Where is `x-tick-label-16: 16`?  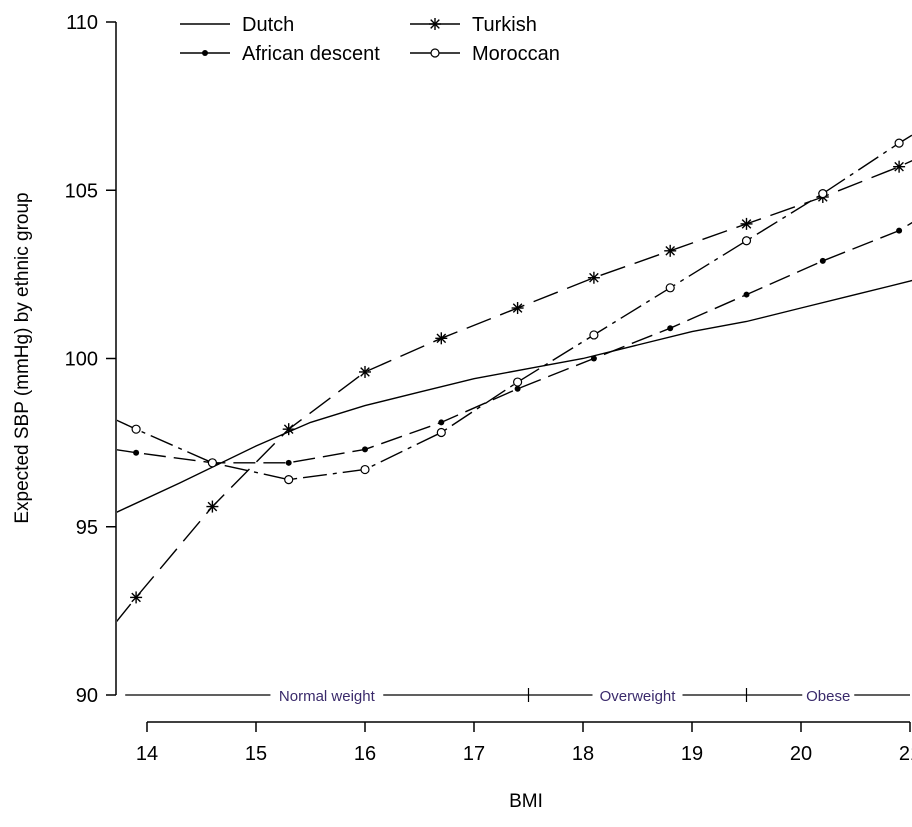
x-tick-label-16: 16 is located at coordinates (365, 754).